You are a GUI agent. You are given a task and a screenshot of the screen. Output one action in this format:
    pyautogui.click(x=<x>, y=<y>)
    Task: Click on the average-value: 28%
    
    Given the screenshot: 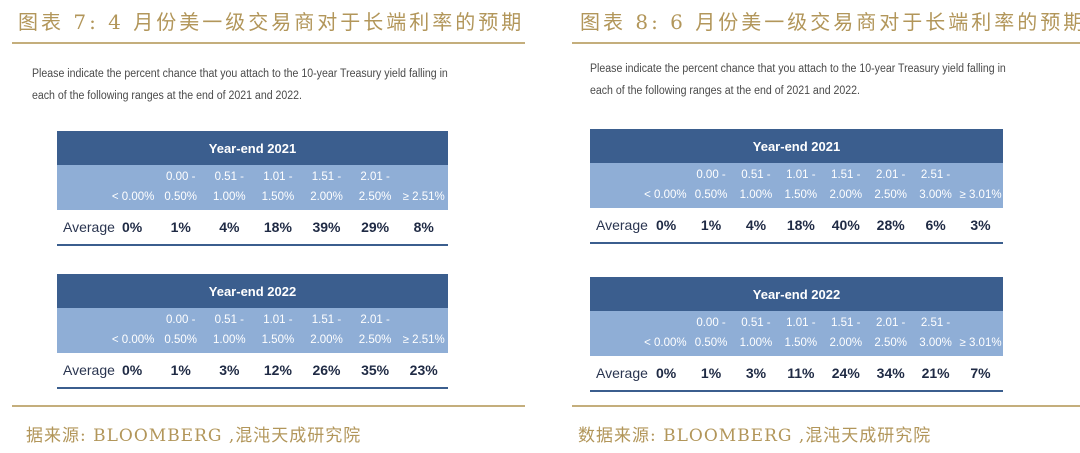 What is the action you would take?
    pyautogui.click(x=891, y=226)
    